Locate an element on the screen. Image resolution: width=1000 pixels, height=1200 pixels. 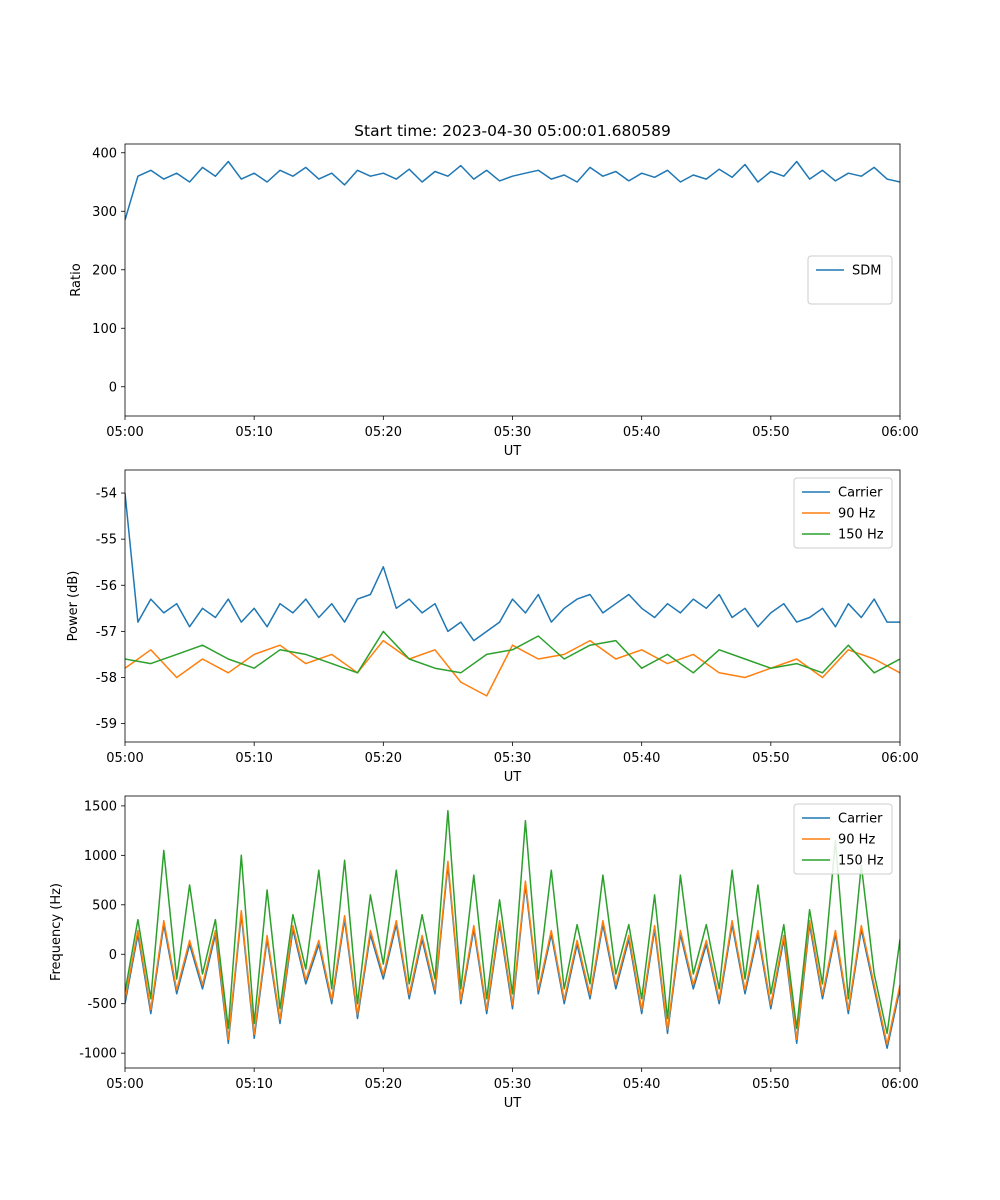
legend-label: SDM is located at coordinates (866, 271).